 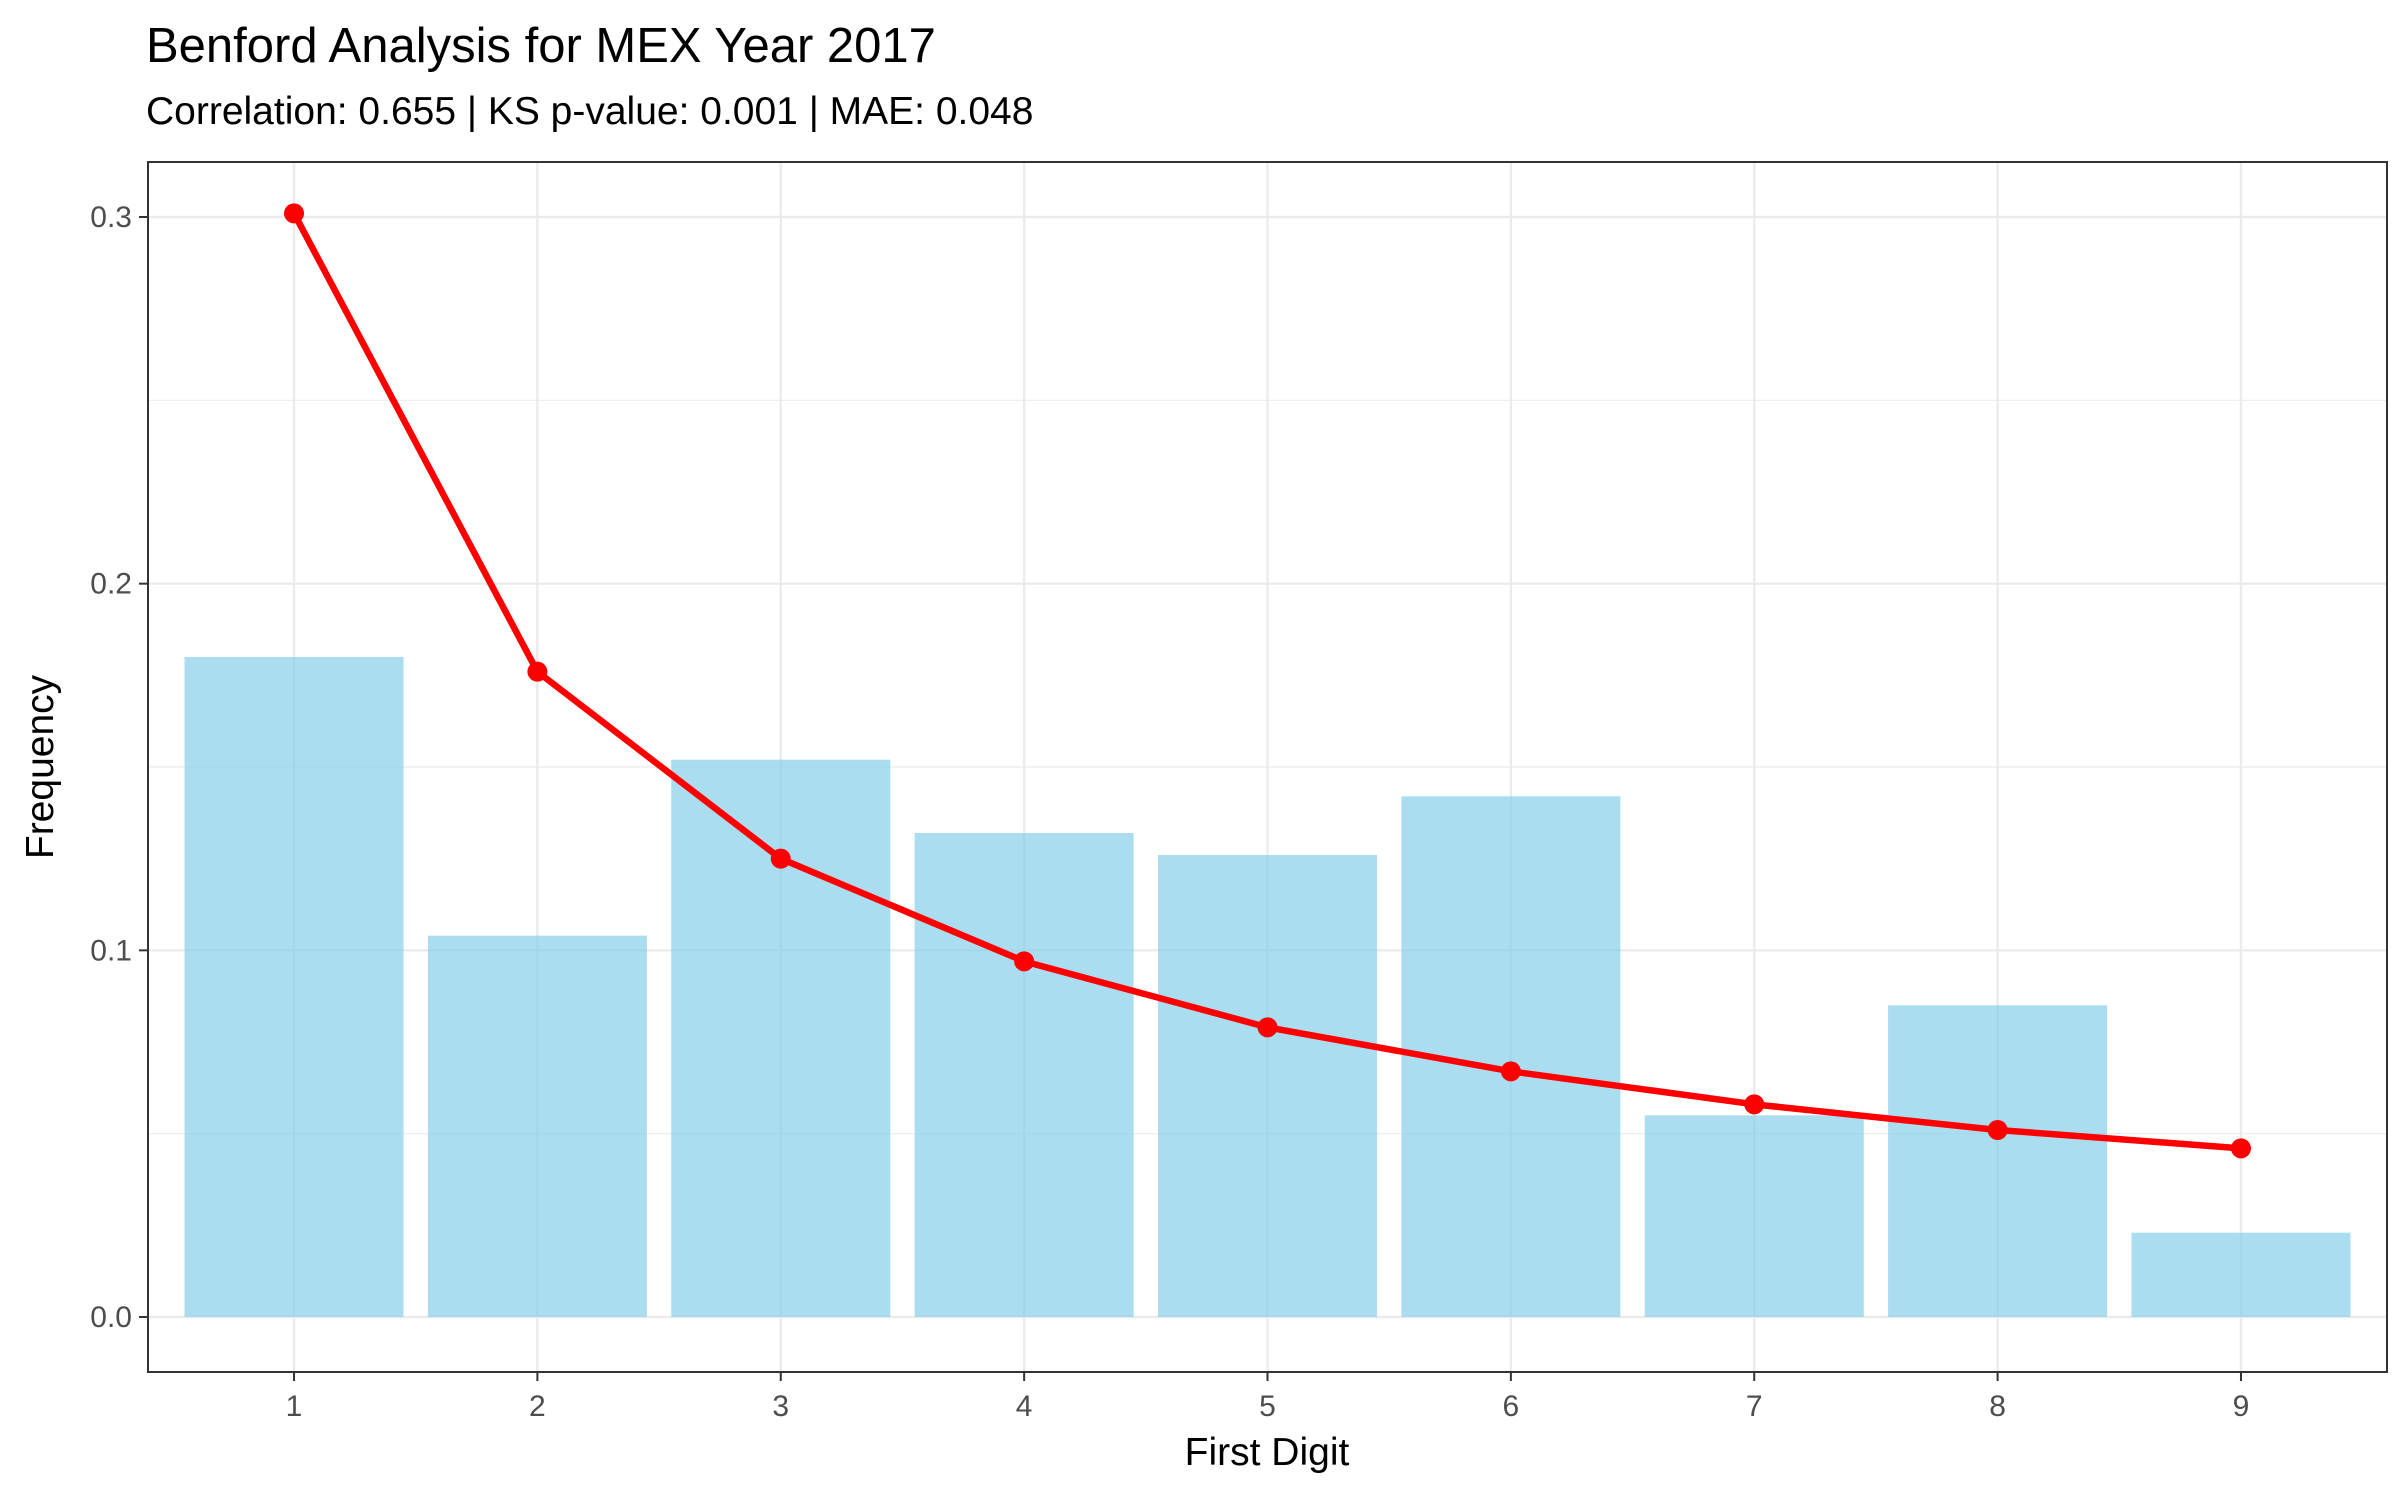 I want to click on x-axis-title: First Digit, so click(x=1267, y=1452).